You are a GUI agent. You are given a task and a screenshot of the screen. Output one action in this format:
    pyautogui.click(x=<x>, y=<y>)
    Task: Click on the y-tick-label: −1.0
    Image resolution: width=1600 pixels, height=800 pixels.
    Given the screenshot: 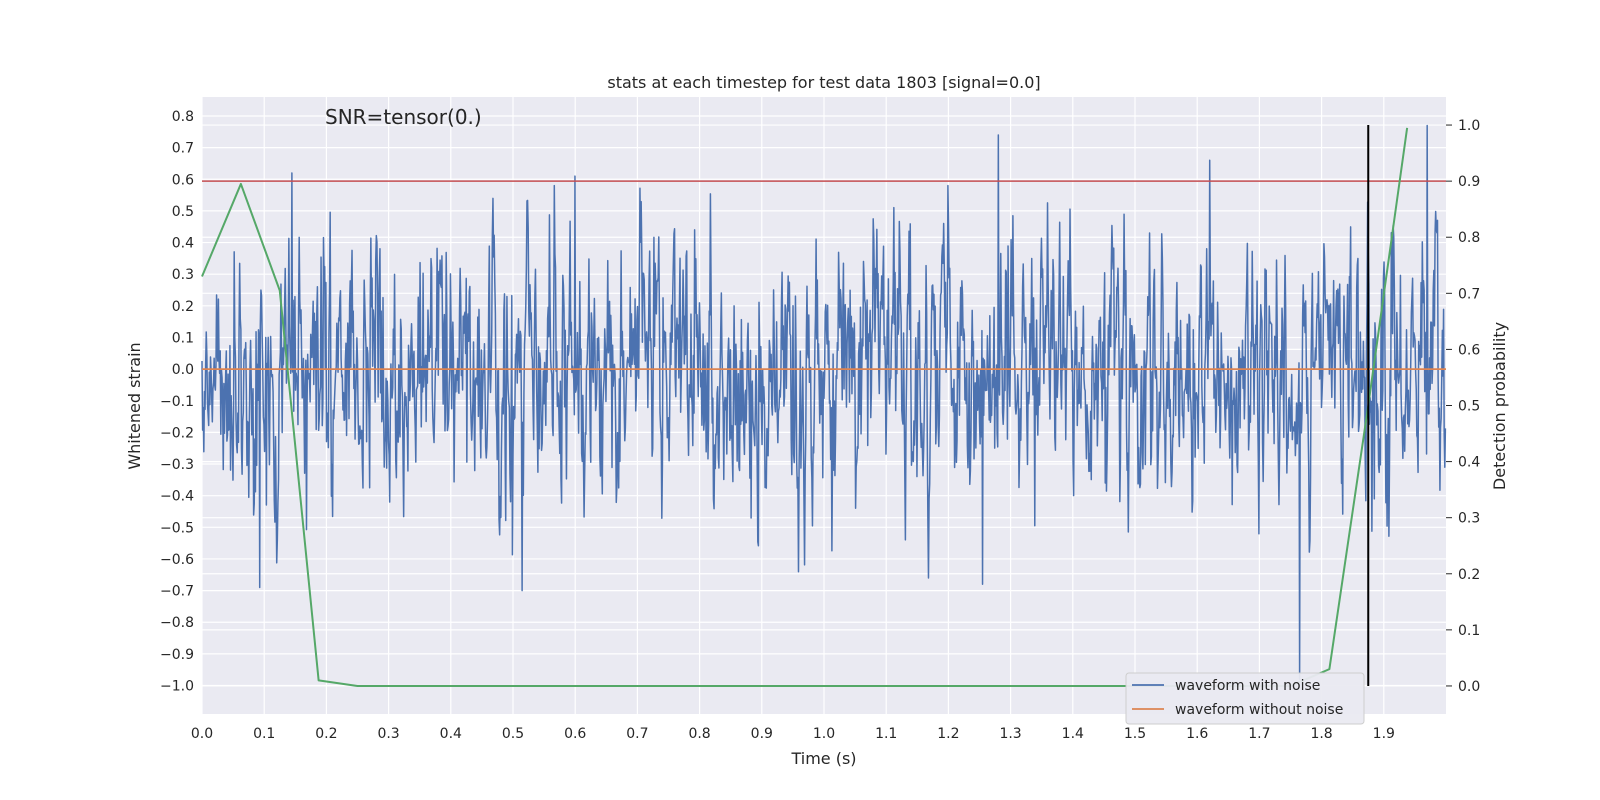 What is the action you would take?
    pyautogui.click(x=177, y=687)
    